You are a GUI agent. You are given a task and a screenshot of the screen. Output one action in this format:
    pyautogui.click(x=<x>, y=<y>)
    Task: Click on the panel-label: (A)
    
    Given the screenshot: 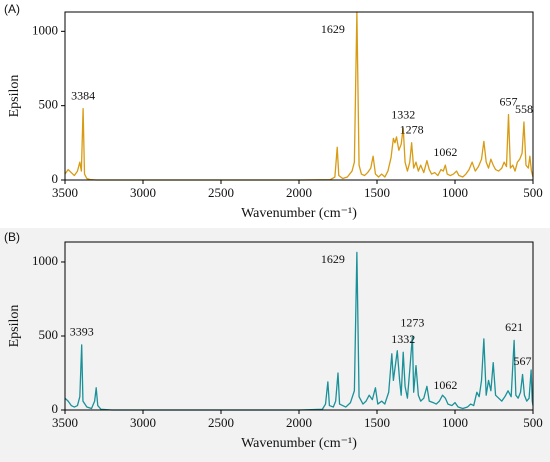 What is the action you would take?
    pyautogui.click(x=12, y=9)
    